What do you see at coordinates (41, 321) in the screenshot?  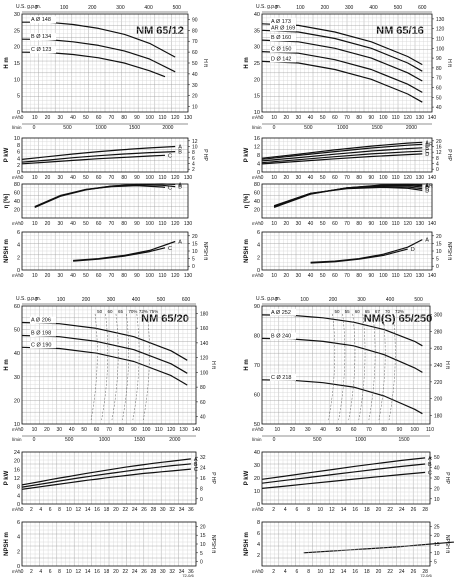 I see `series-label: A Ø 206` at bounding box center [41, 321].